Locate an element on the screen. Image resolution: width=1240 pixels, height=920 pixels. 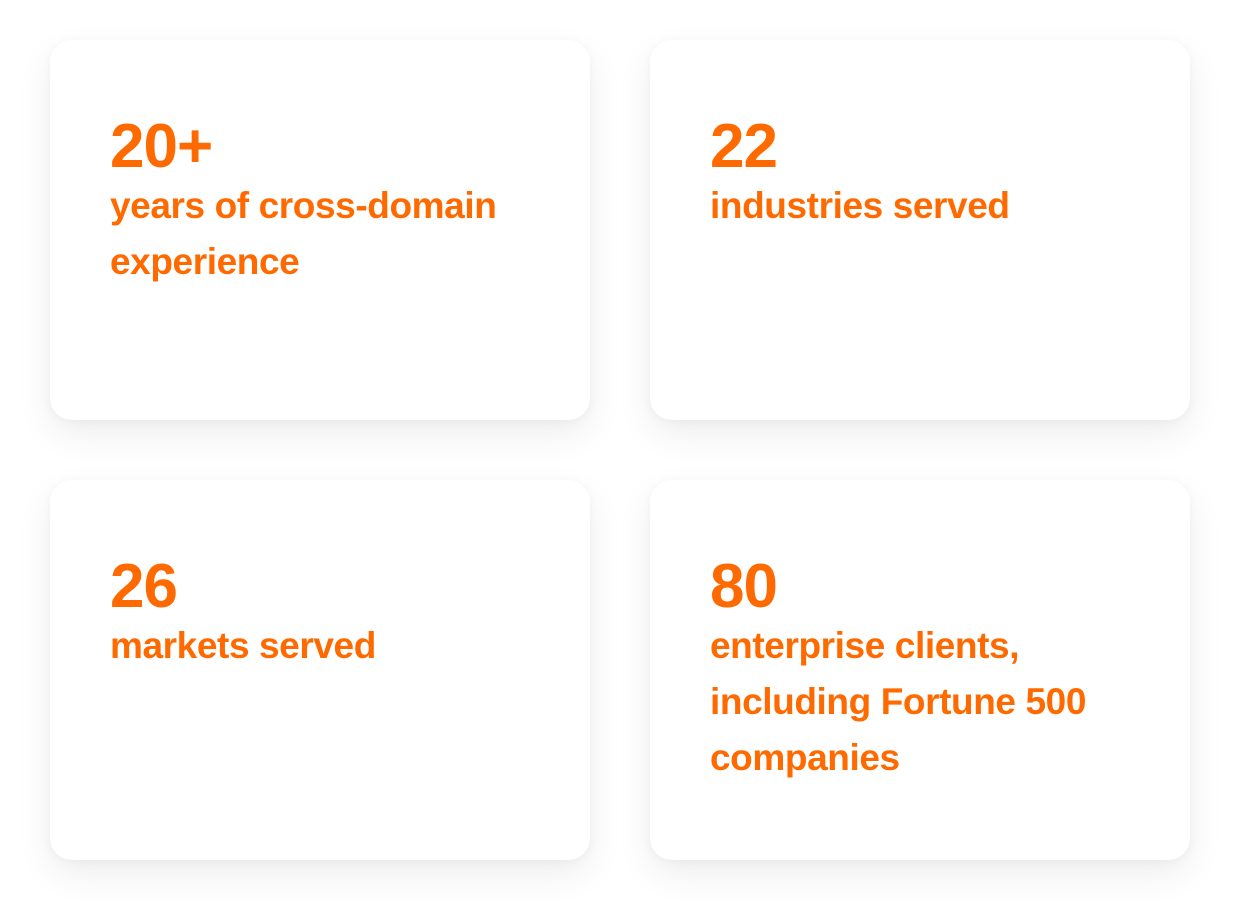
stat-number: 26 is located at coordinates (144, 586).